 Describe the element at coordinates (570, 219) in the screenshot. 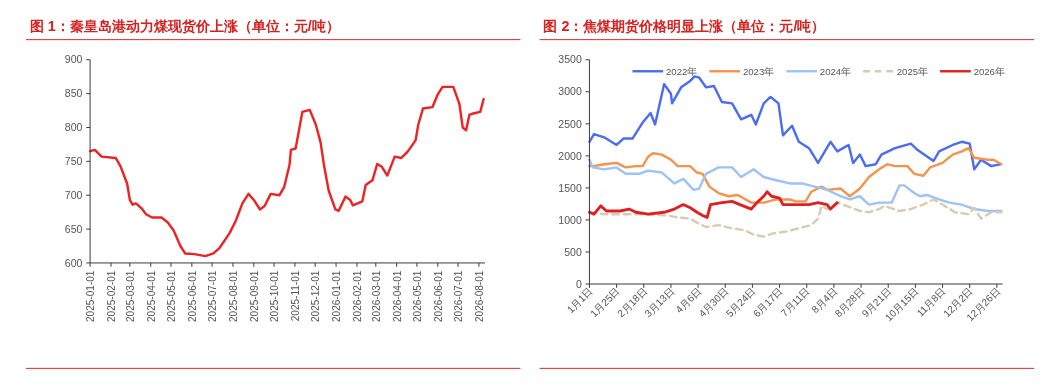

I see `y-tick-label: 1000` at that location.